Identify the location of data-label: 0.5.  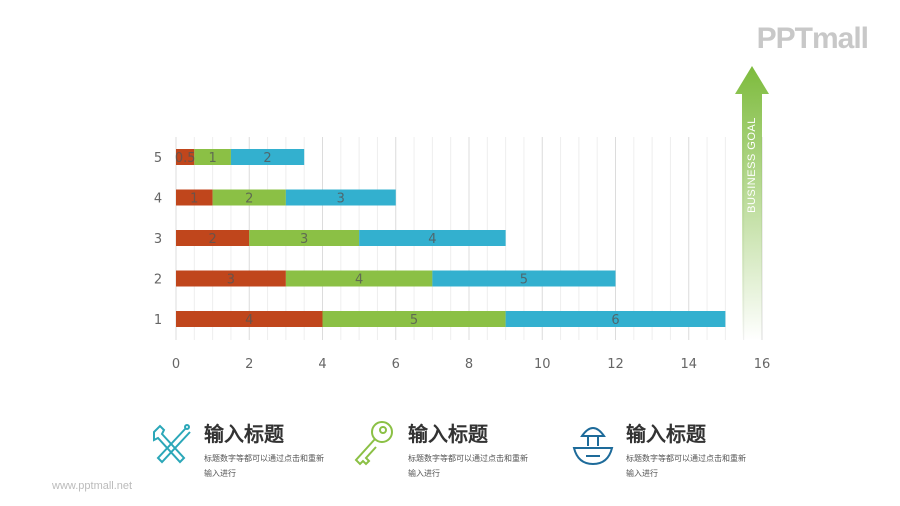
(185, 158).